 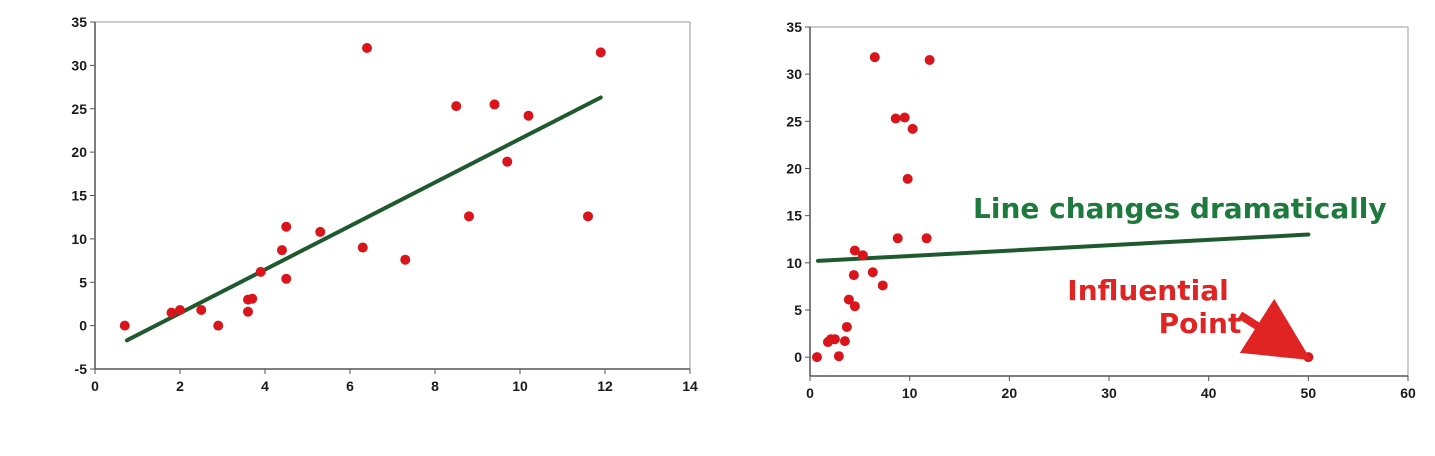 I want to click on regression-line, so click(x=1063, y=247).